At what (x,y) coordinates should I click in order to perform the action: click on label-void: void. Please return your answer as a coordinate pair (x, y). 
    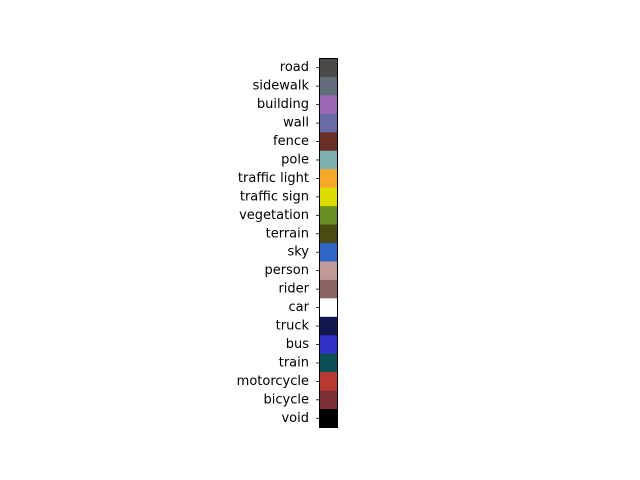
    Looking at the image, I should click on (295, 418).